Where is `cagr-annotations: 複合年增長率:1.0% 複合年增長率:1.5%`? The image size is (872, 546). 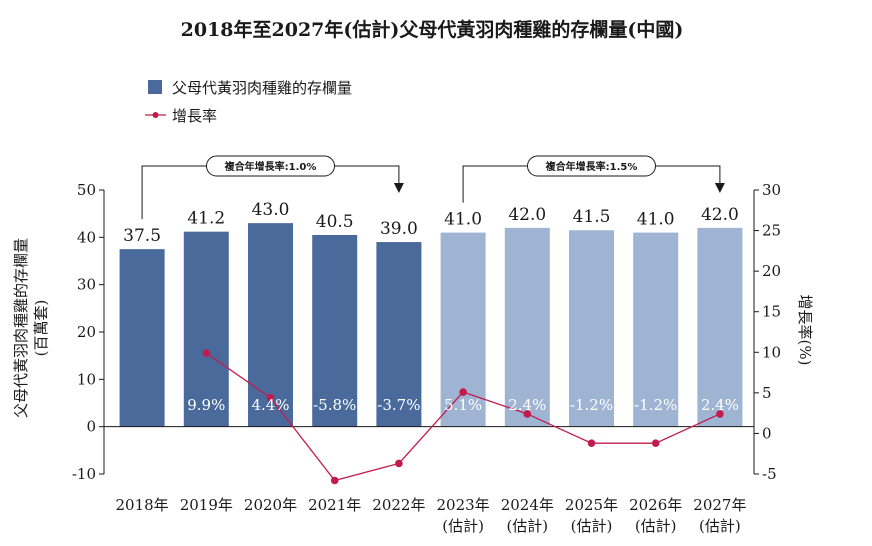
cagr-annotations: 複合年增長率:1.0% 複合年增長率:1.5% is located at coordinates (433, 187).